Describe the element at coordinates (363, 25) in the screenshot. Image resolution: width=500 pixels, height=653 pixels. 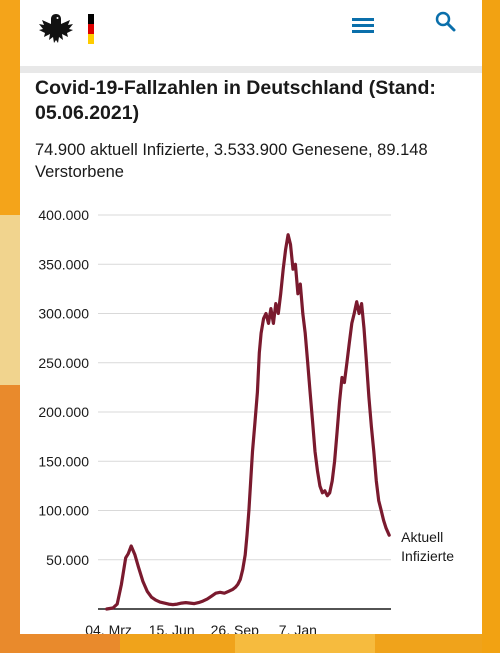
I see `hamburger-menu-icon` at that location.